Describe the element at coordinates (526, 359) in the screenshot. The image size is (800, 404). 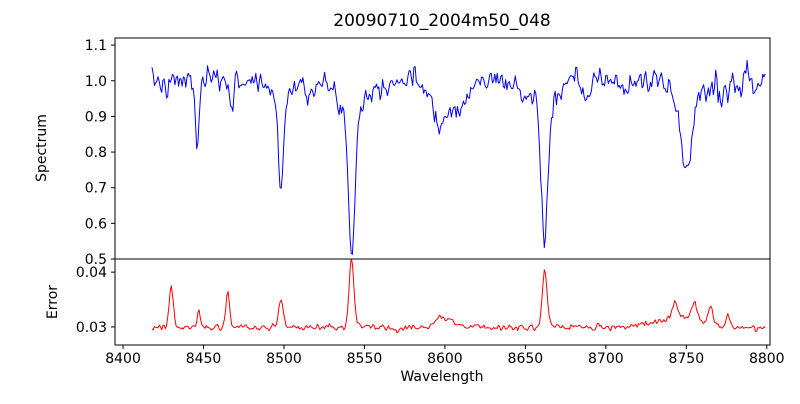
I see `x-tick-label: 8650` at that location.